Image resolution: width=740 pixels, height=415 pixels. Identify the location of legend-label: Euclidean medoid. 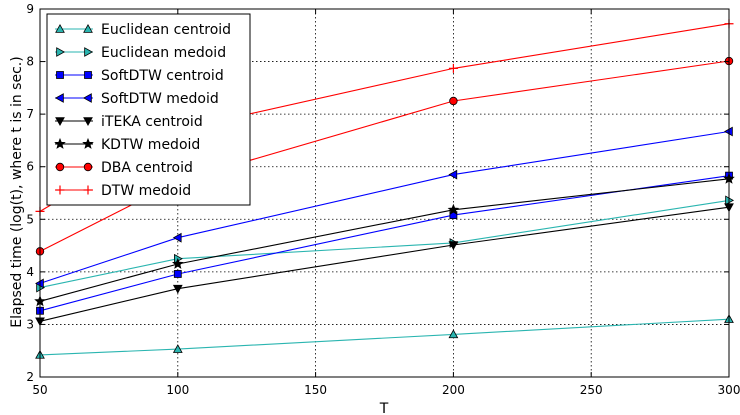
(163, 53).